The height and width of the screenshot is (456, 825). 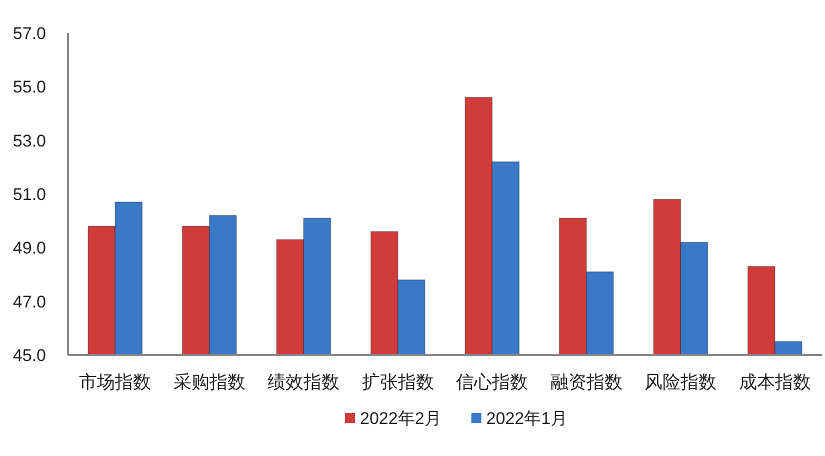 I want to click on y-tick-label: 45.0, so click(x=29, y=355).